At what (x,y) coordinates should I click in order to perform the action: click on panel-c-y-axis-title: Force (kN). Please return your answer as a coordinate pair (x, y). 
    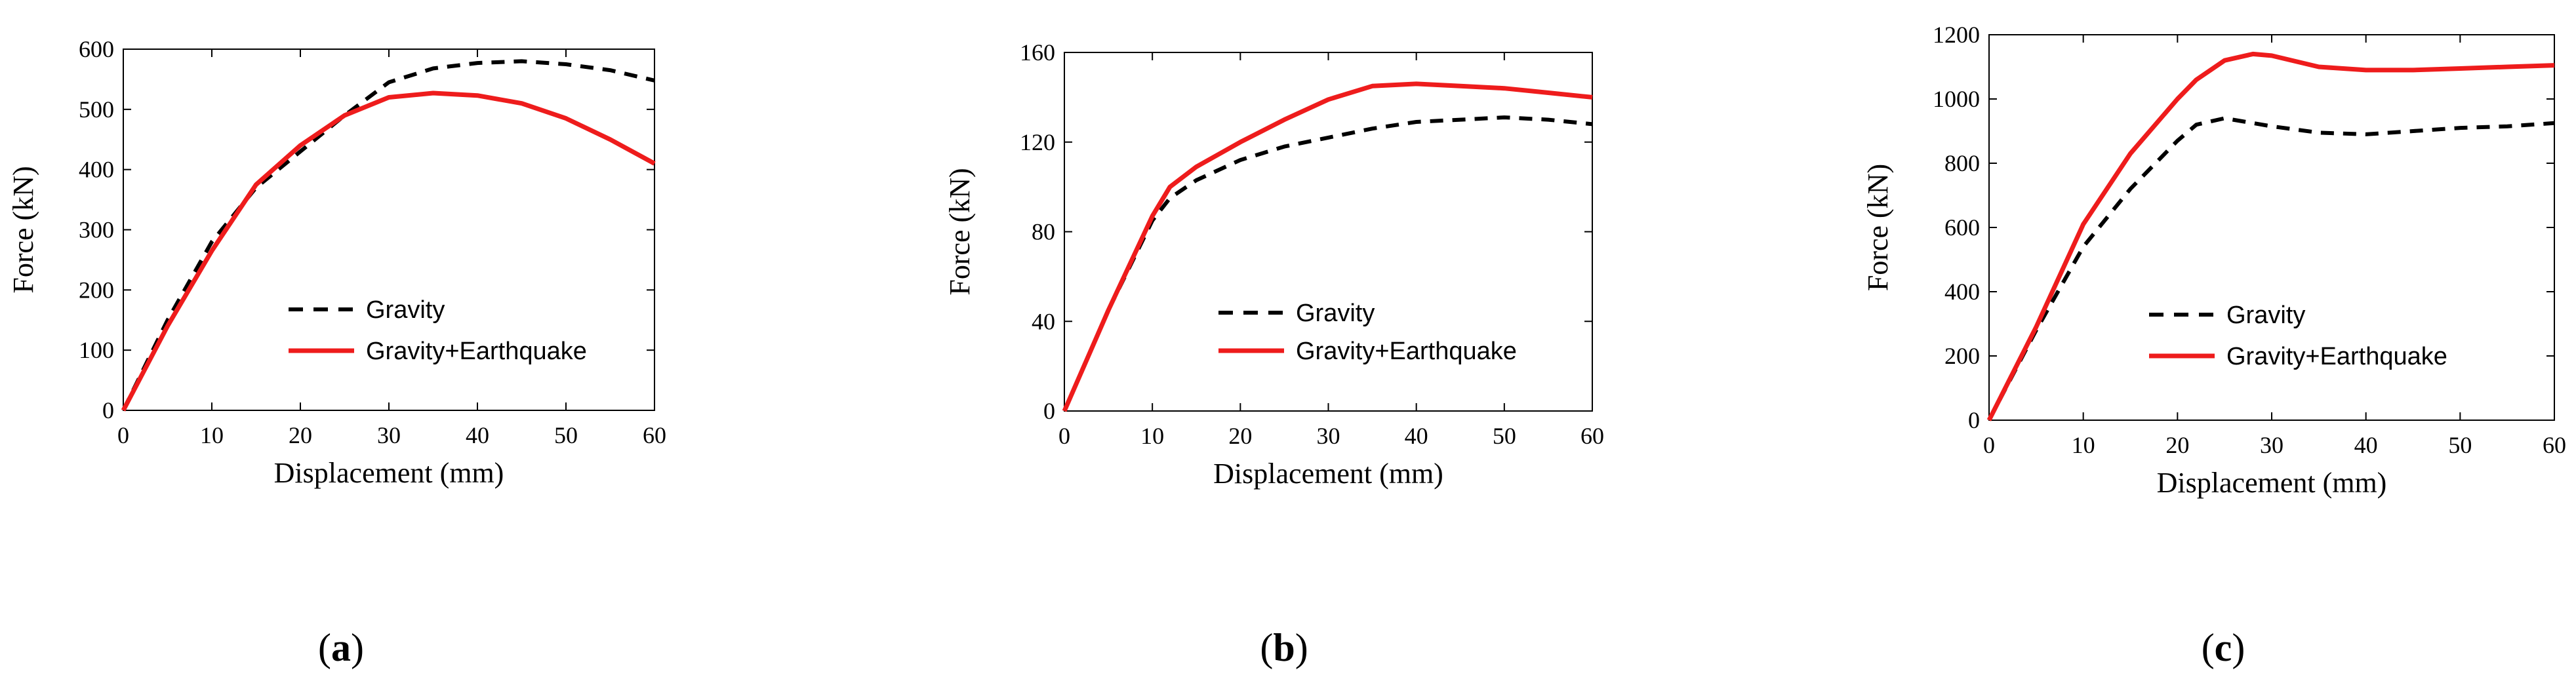
    Looking at the image, I should click on (1878, 227).